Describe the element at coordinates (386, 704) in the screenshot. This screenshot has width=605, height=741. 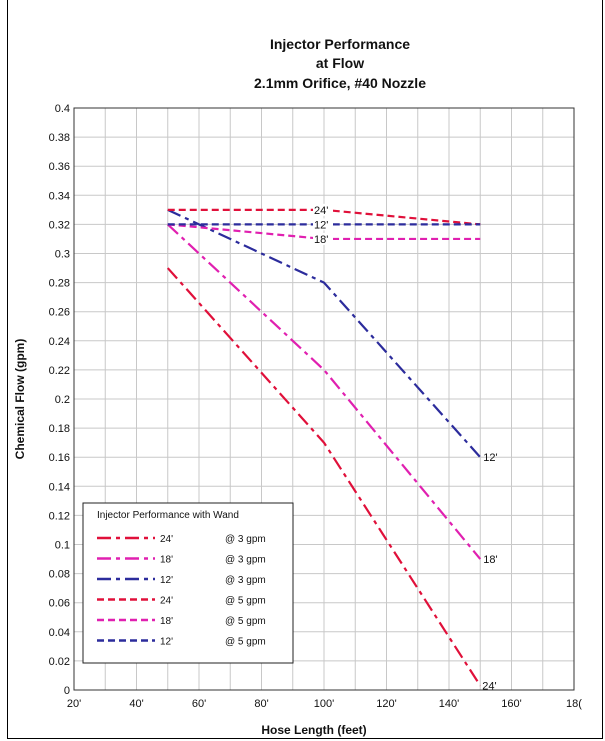
I see `x-tick-label: 120'` at that location.